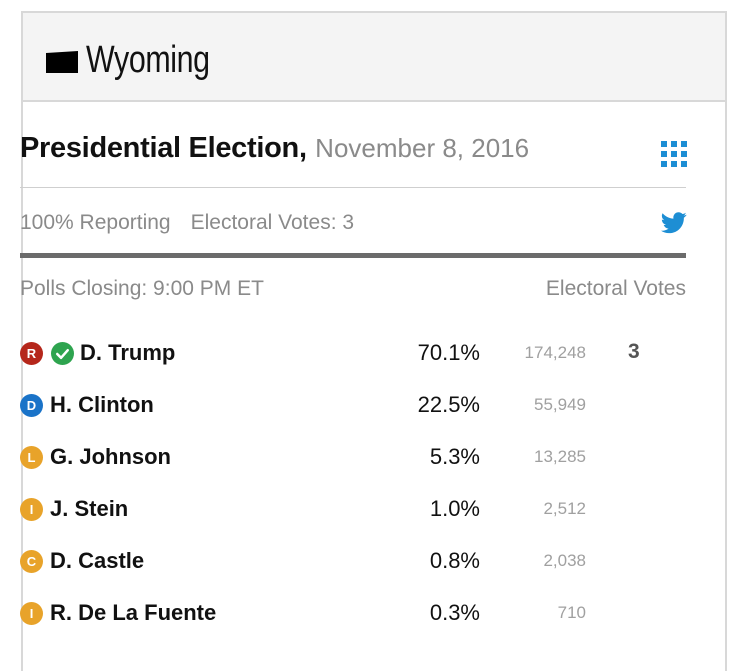 Image resolution: width=750 pixels, height=671 pixels. Describe the element at coordinates (133, 612) in the screenshot. I see `candidate-name: R. De La Fuente` at that location.